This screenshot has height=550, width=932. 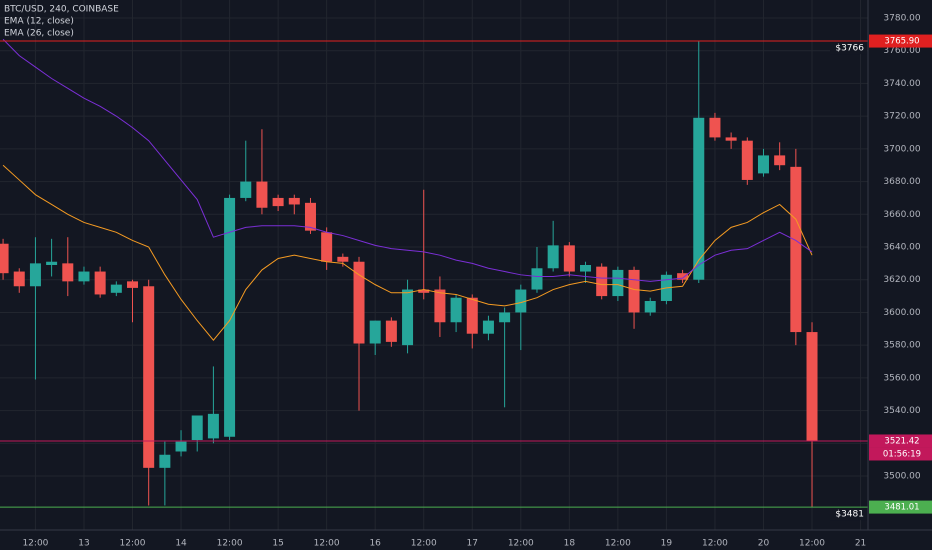 I want to click on countdown-box, so click(x=900, y=454).